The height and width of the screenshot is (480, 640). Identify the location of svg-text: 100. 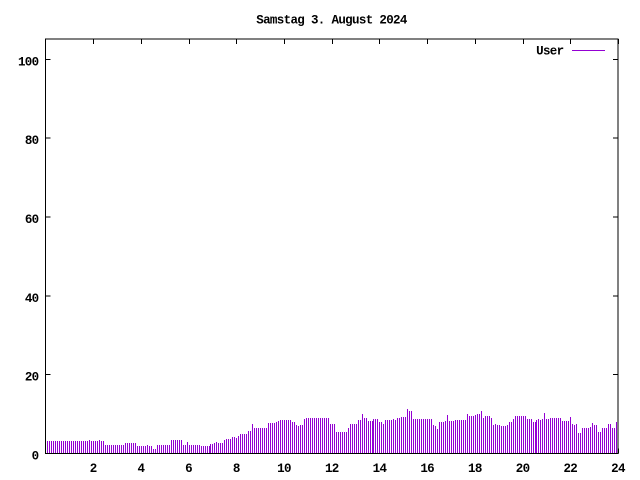
(28, 62).